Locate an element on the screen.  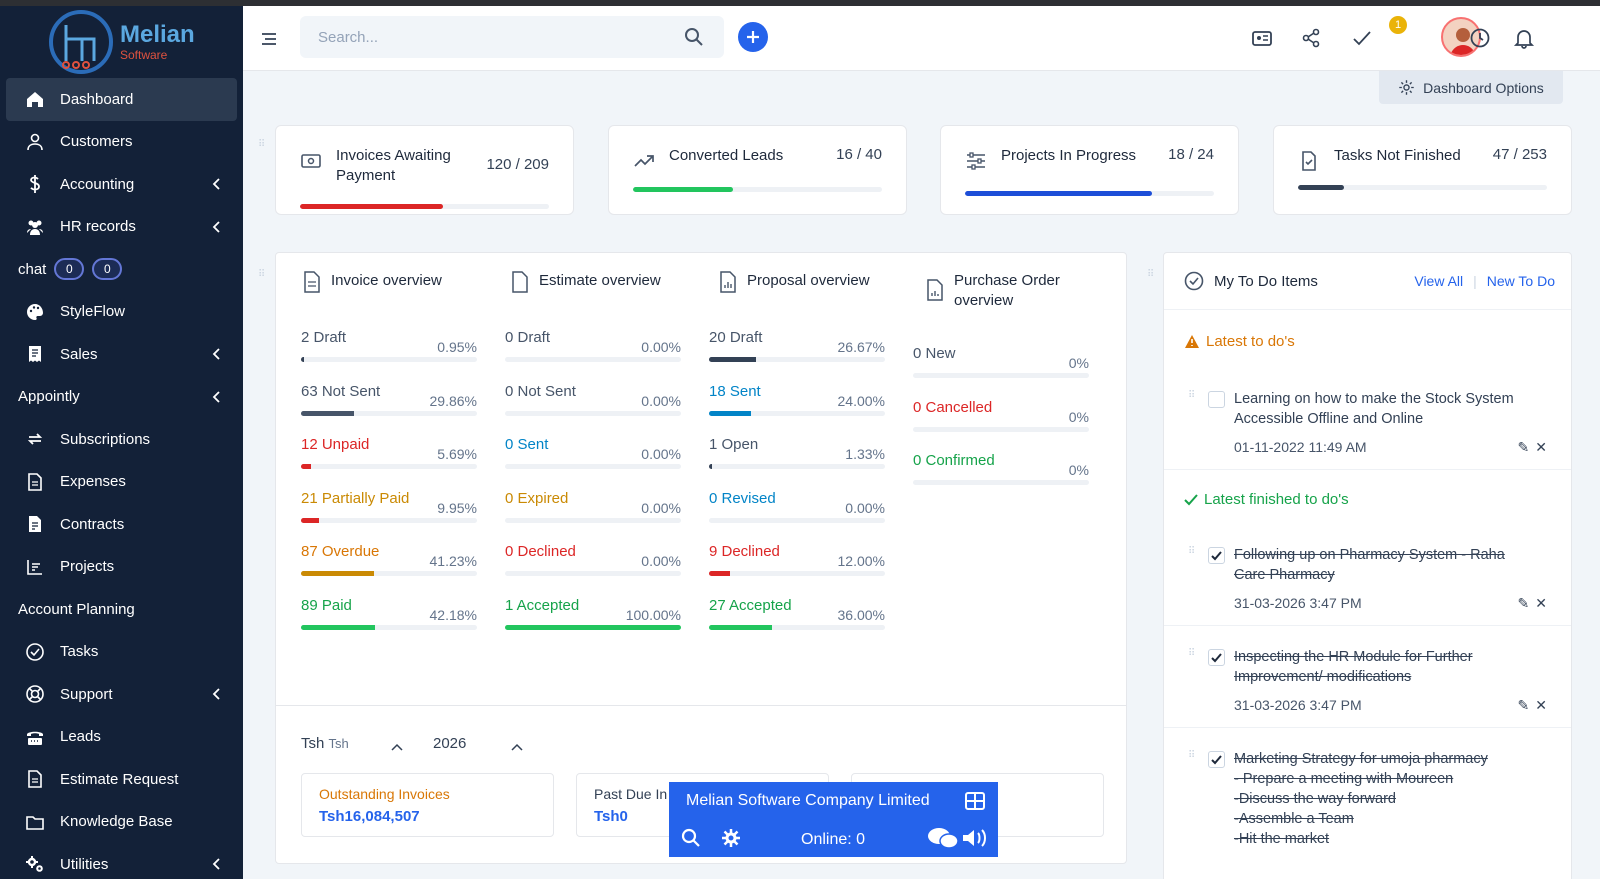
app-logo: Melian Software is located at coordinates (121, 42).